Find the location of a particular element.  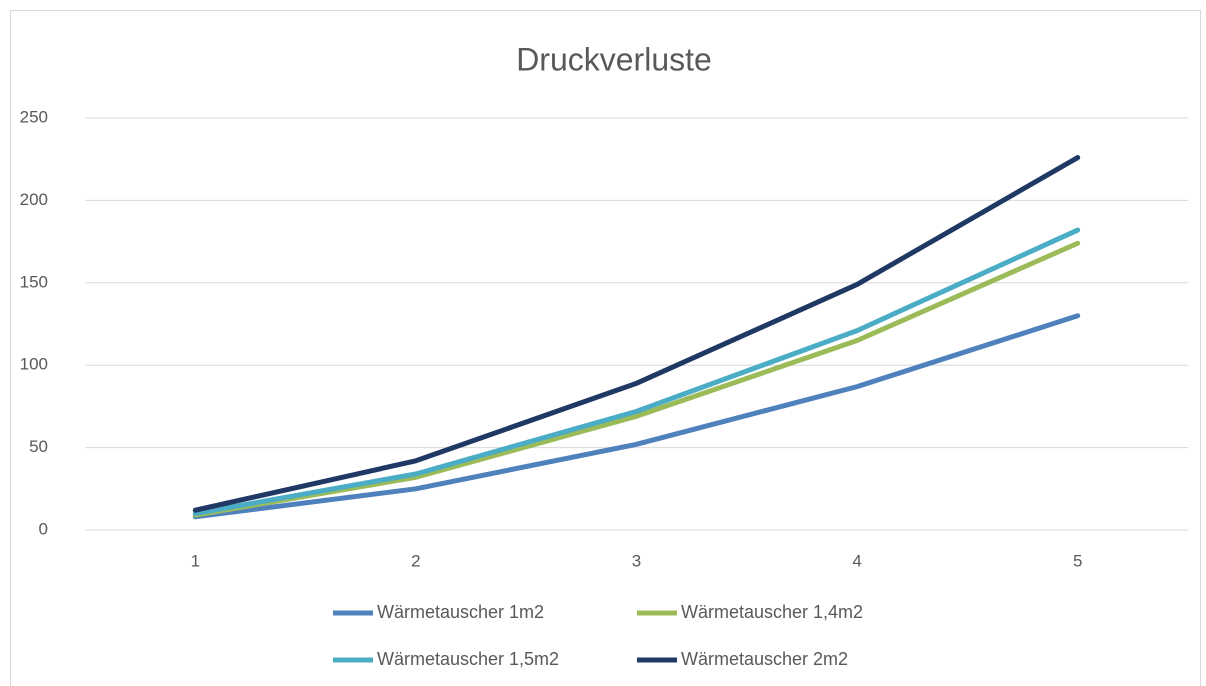

legend-label: Wärmetauscher 1,4m2 is located at coordinates (772, 612).